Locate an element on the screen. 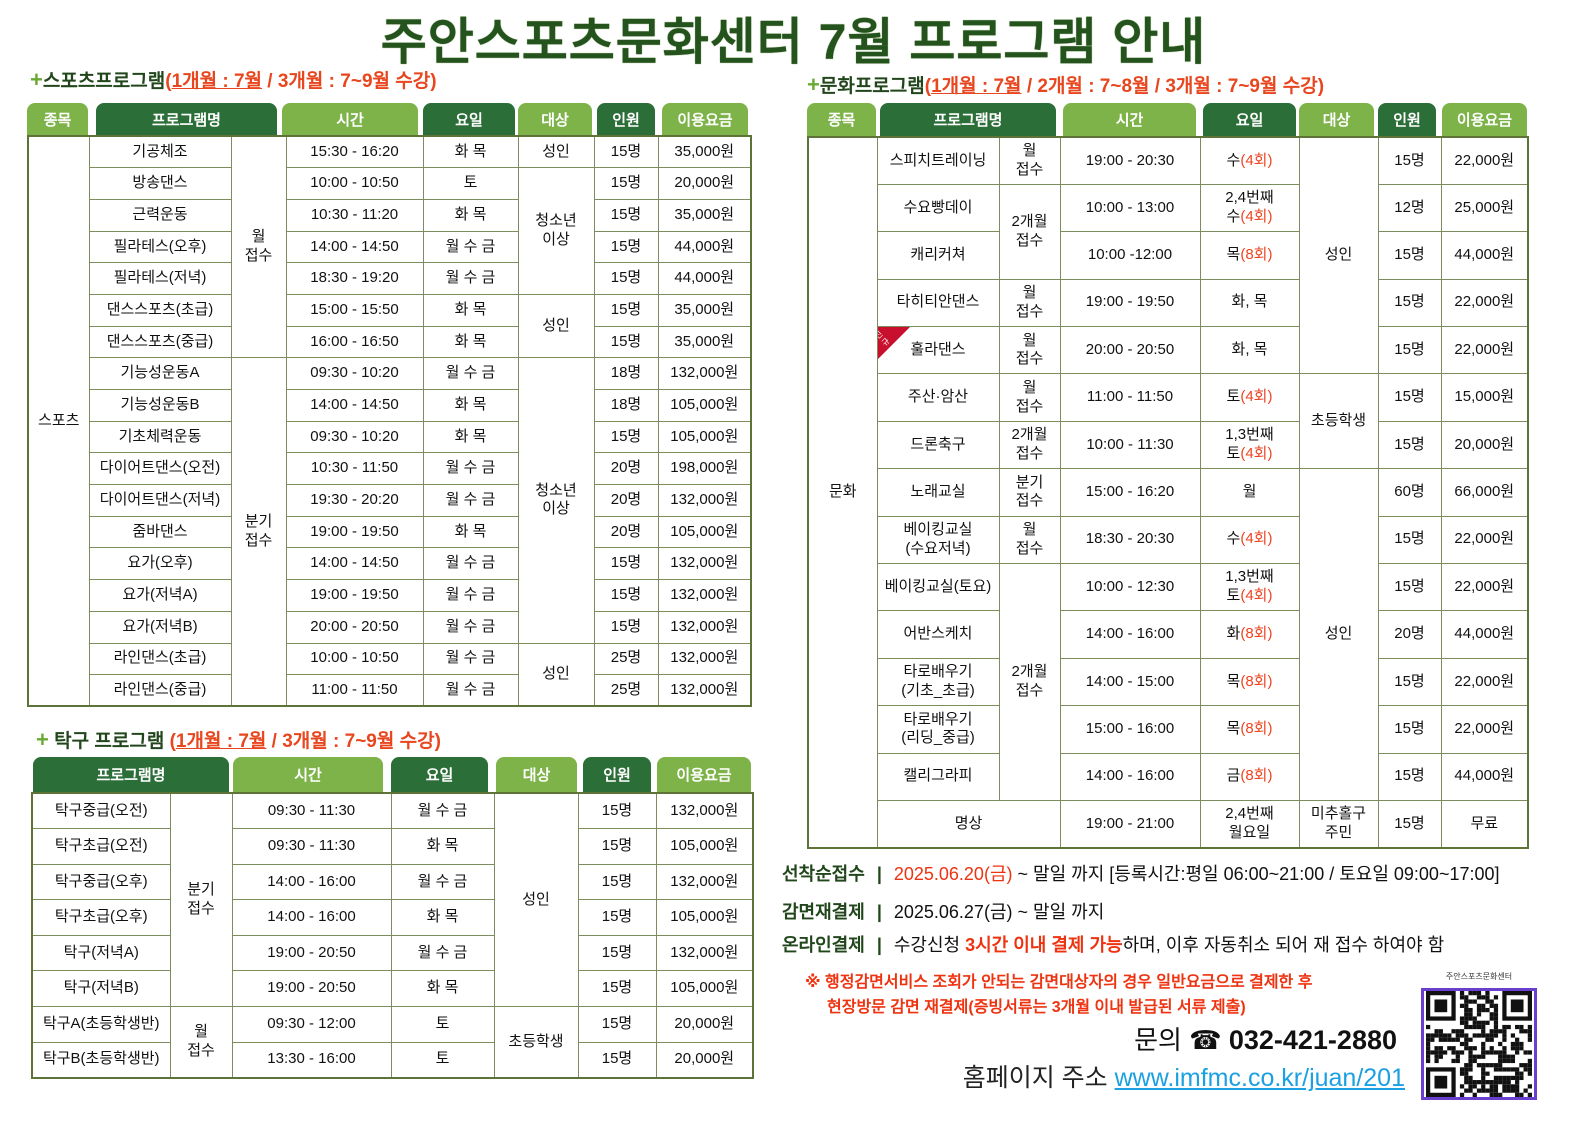 This screenshot has width=1587, height=1123. header-time: 시간 is located at coordinates (1129, 119).